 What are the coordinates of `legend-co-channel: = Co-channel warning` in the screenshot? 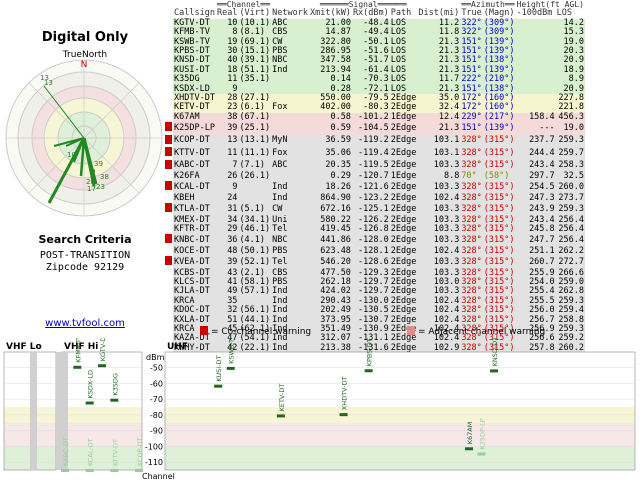 It's located at (255, 331).